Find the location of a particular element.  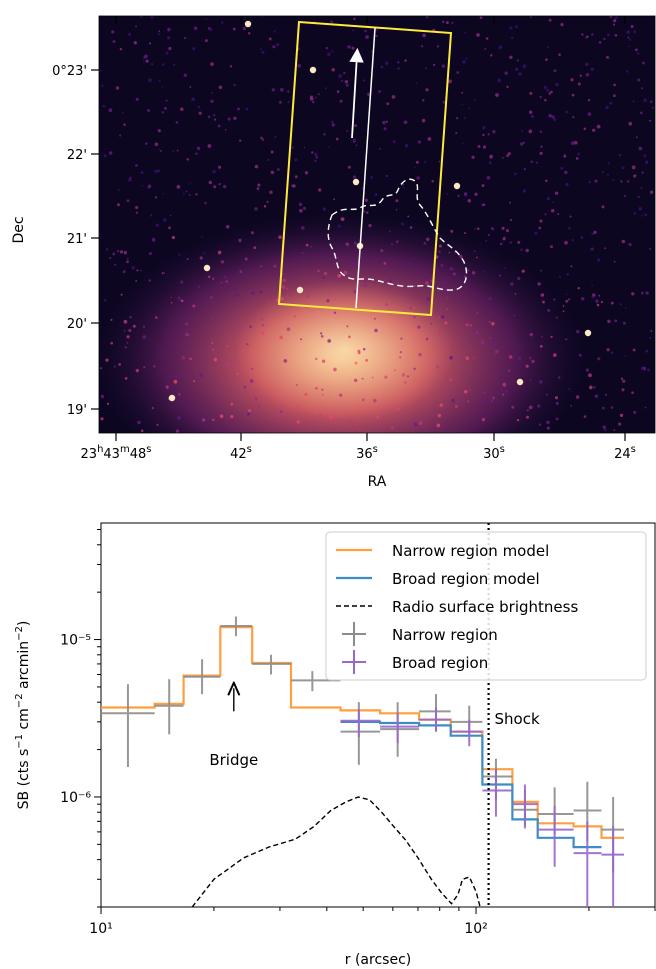

legend-label: Broad region is located at coordinates (440, 663).